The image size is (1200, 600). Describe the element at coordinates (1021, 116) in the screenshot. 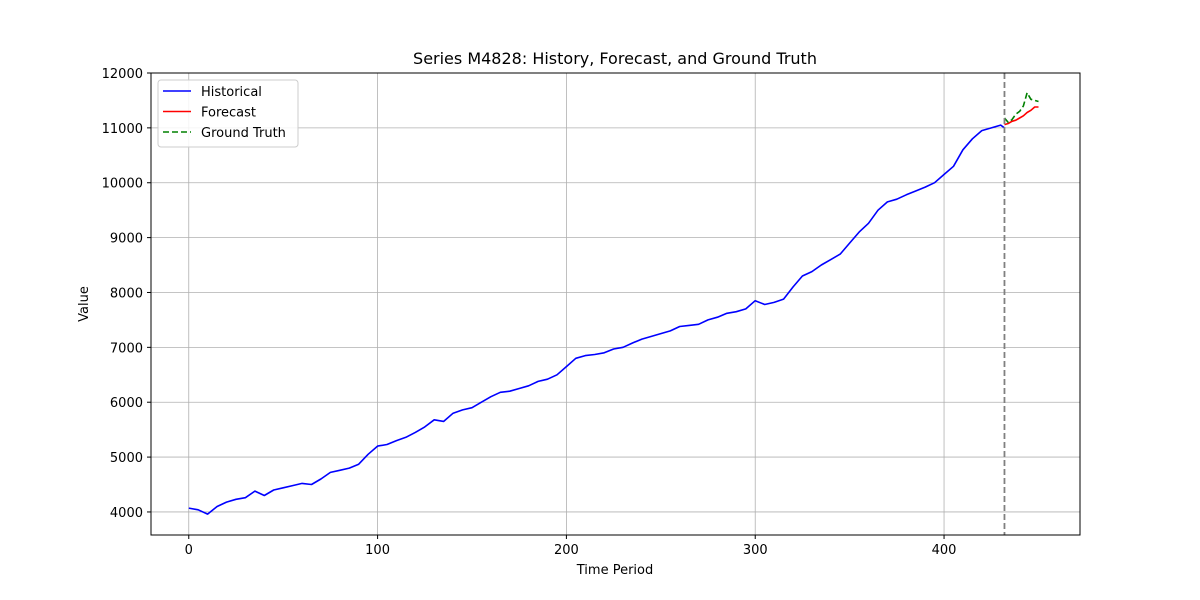

I see `forecast-series-line` at that location.